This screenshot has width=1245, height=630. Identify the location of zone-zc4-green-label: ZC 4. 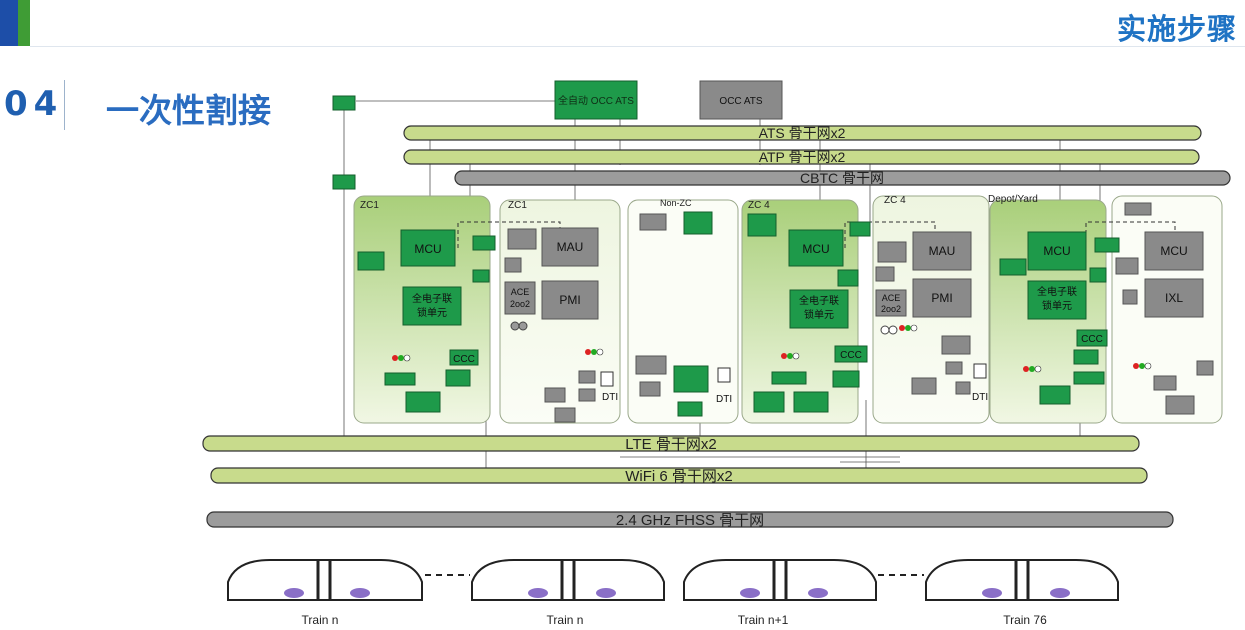
(759, 205).